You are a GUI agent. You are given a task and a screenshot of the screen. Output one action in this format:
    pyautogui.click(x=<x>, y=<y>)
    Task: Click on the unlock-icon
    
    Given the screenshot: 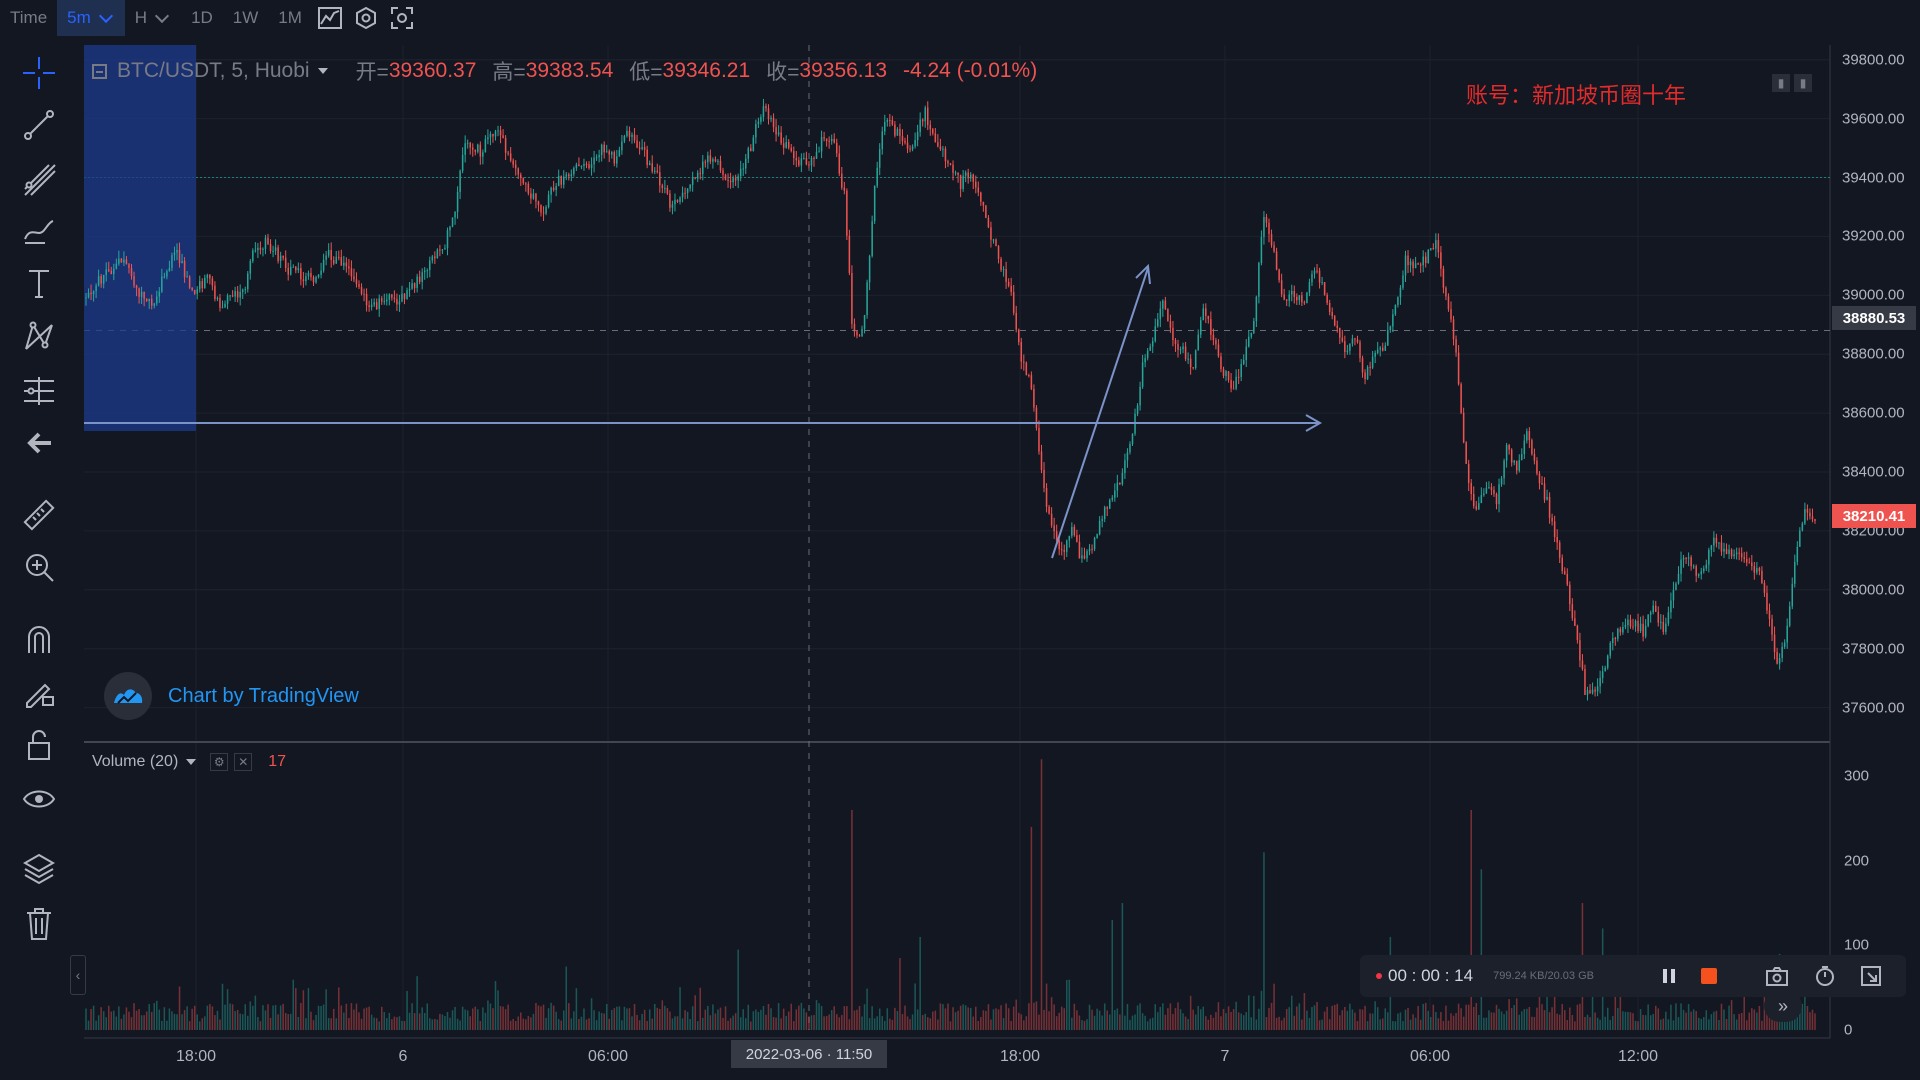 What is the action you would take?
    pyautogui.click(x=39, y=745)
    